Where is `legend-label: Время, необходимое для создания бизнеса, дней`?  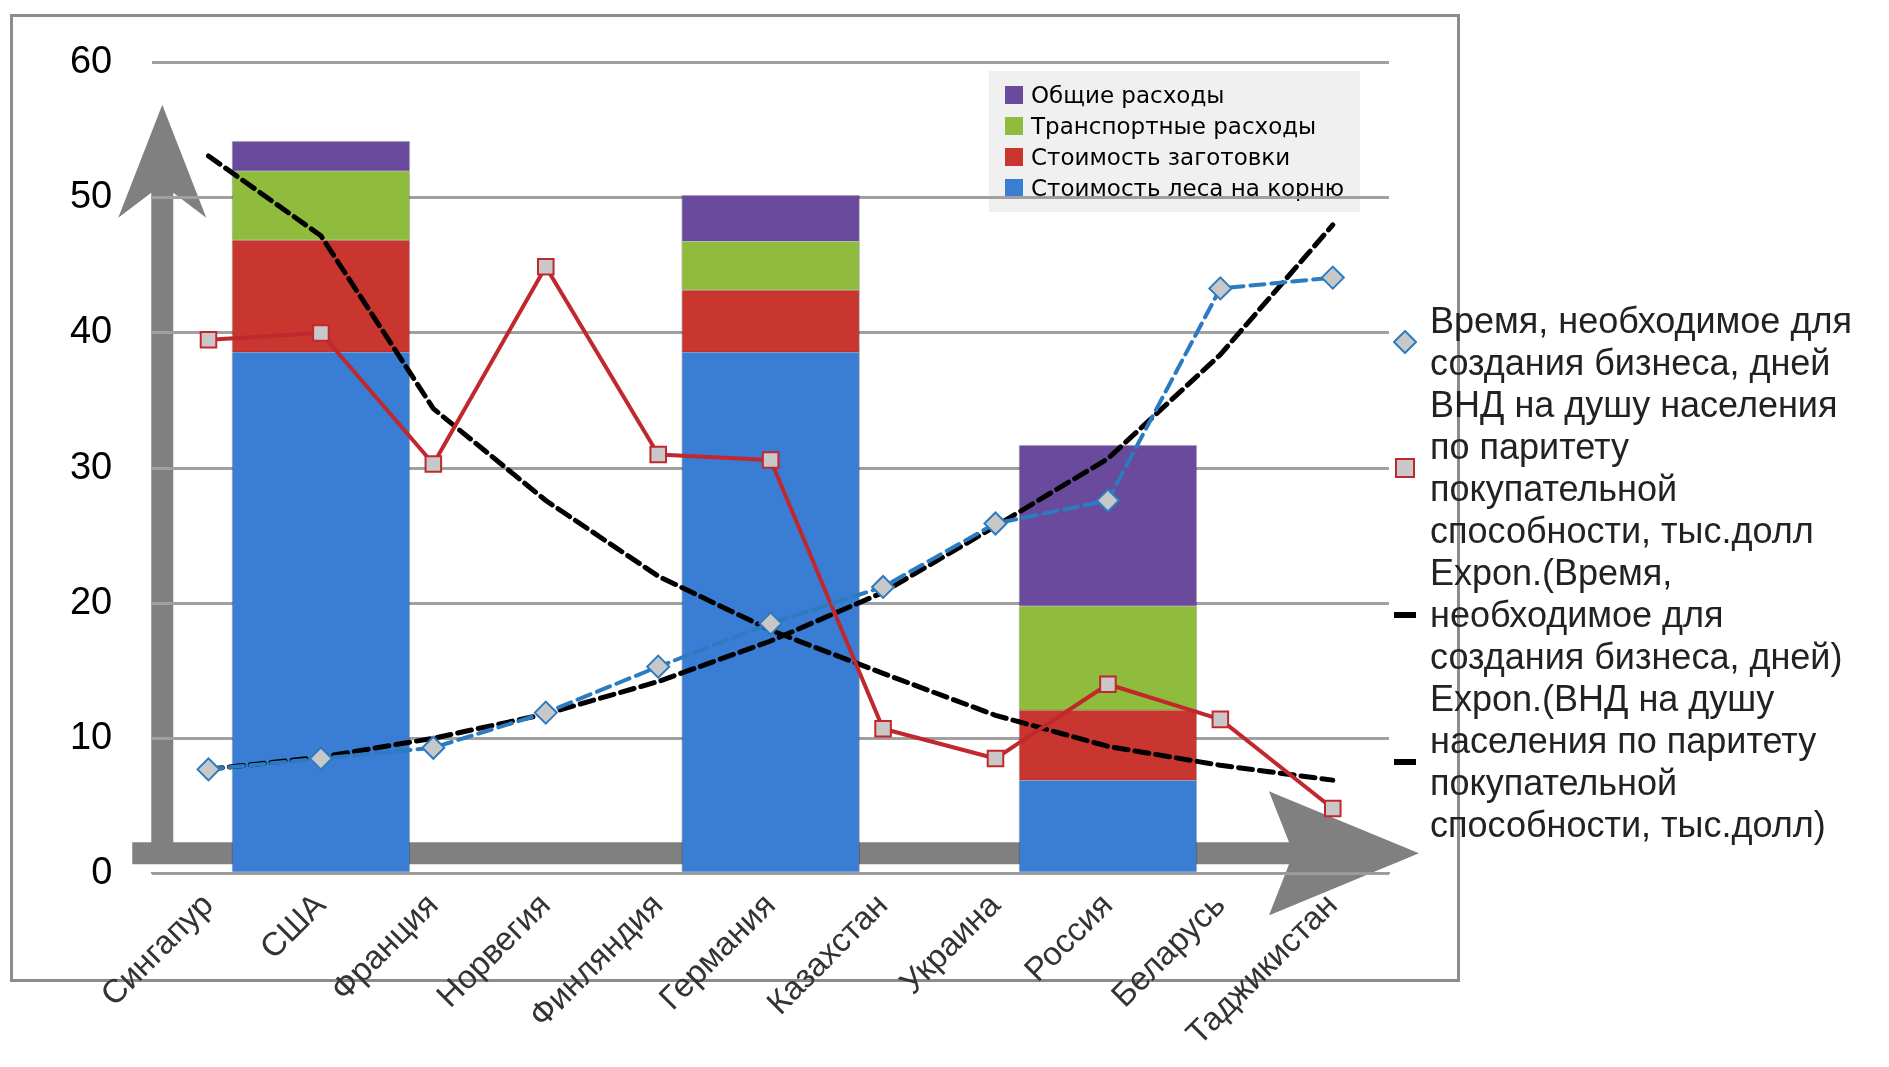 legend-label: Время, необходимое для создания бизнеса, дней is located at coordinates (1641, 342).